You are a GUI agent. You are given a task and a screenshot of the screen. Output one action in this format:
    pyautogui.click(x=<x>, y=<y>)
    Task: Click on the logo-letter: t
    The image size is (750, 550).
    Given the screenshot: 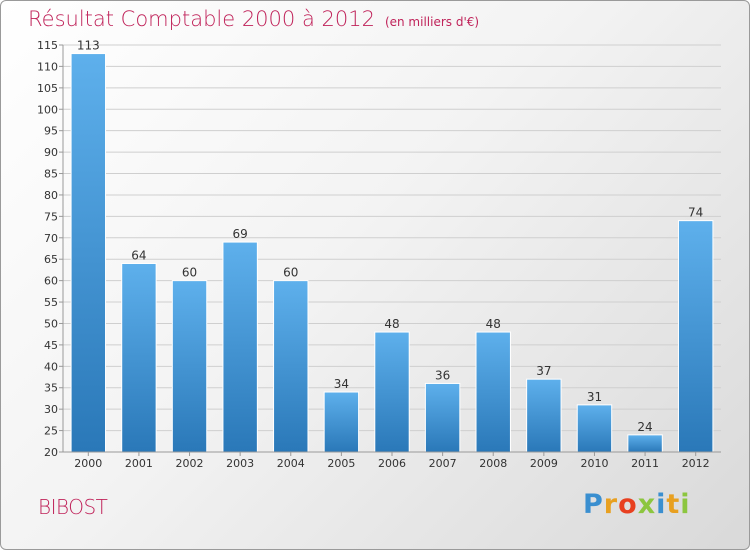 What is the action you would take?
    pyautogui.click(x=673, y=504)
    